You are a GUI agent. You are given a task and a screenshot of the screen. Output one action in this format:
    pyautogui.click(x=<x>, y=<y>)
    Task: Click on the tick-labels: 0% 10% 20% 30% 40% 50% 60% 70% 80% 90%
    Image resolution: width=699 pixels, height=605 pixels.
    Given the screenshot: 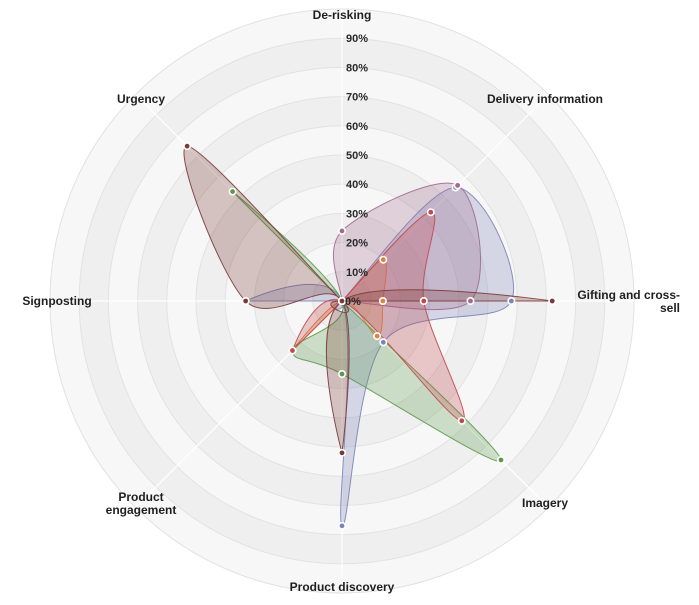 What is the action you would take?
    pyautogui.click(x=356, y=170)
    